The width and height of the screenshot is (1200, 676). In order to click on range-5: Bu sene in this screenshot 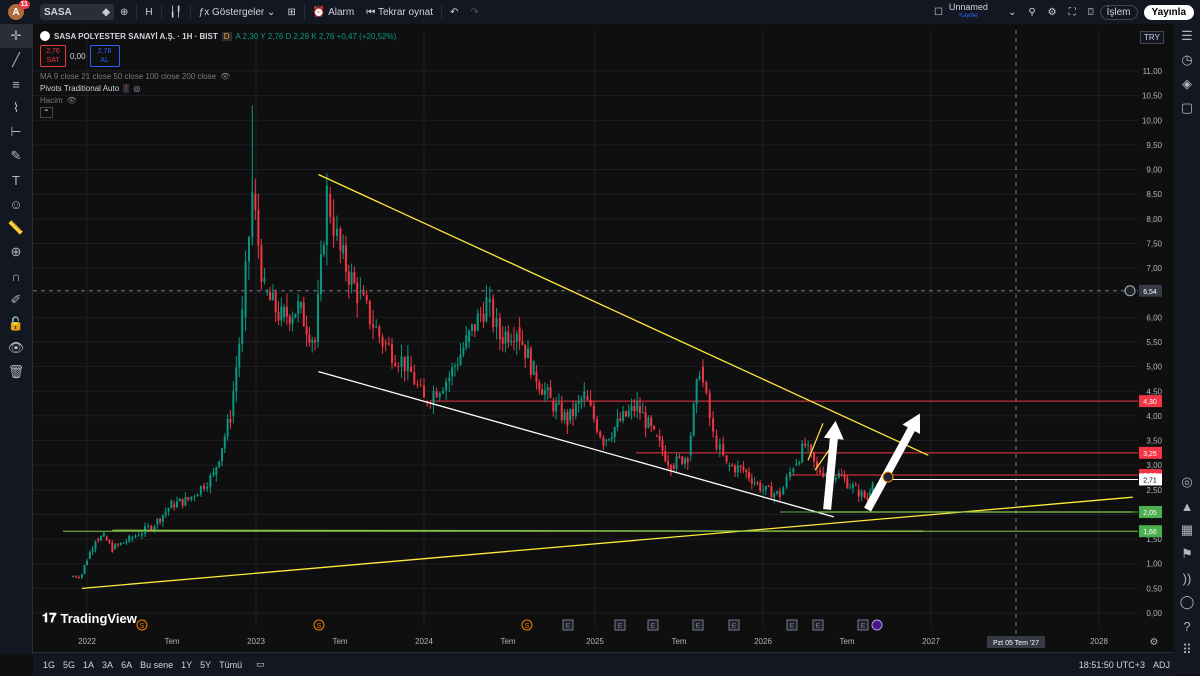, I will do `click(157, 664)`.